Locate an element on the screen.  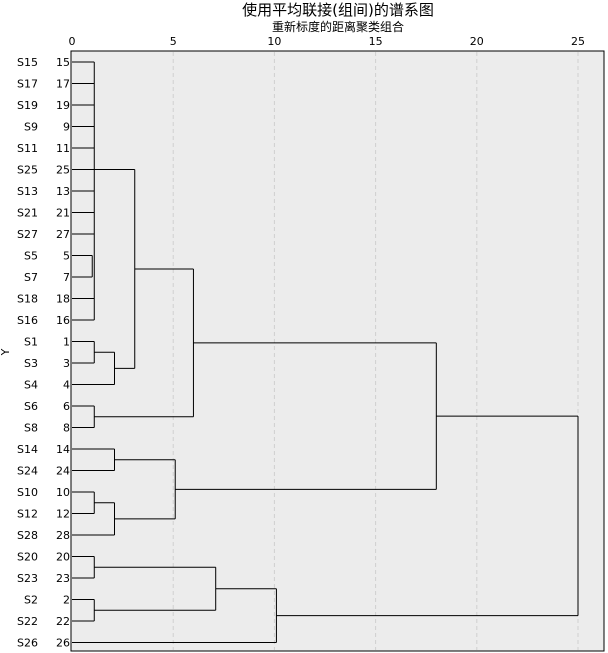
leaf-name-S23: S23 is located at coordinates (27, 578).